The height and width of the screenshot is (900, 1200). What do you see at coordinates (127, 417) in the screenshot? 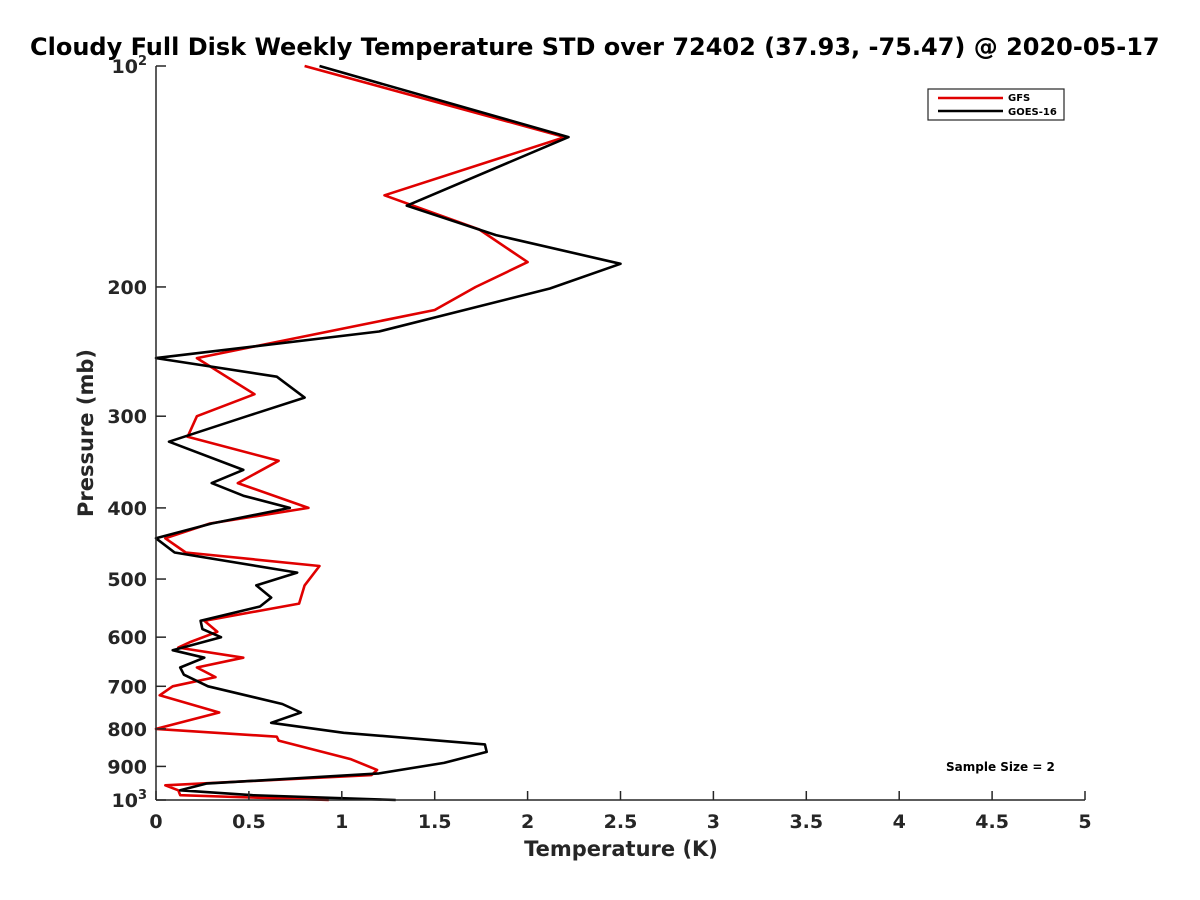
I see `y-tick-label: 300` at bounding box center [127, 417].